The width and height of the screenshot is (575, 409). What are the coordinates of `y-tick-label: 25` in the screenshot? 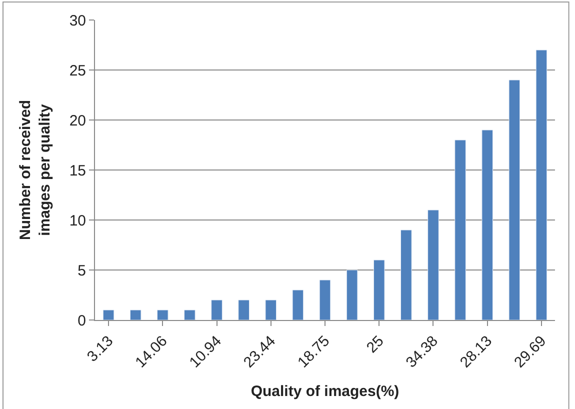 It's located at (77, 71).